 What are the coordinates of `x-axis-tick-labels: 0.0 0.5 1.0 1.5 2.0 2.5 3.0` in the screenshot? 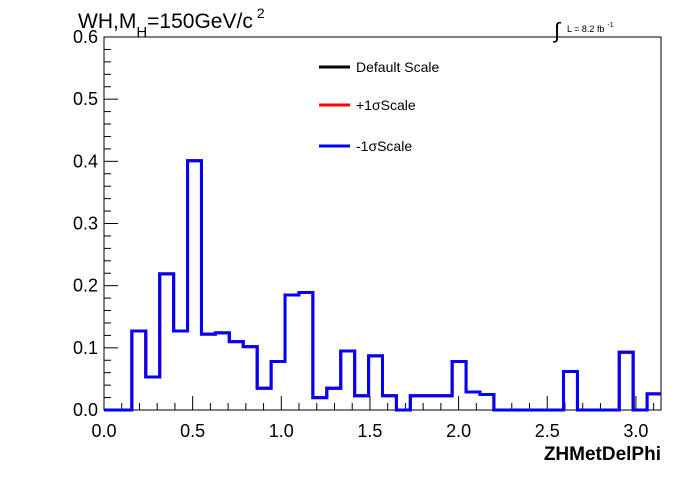 It's located at (369, 431).